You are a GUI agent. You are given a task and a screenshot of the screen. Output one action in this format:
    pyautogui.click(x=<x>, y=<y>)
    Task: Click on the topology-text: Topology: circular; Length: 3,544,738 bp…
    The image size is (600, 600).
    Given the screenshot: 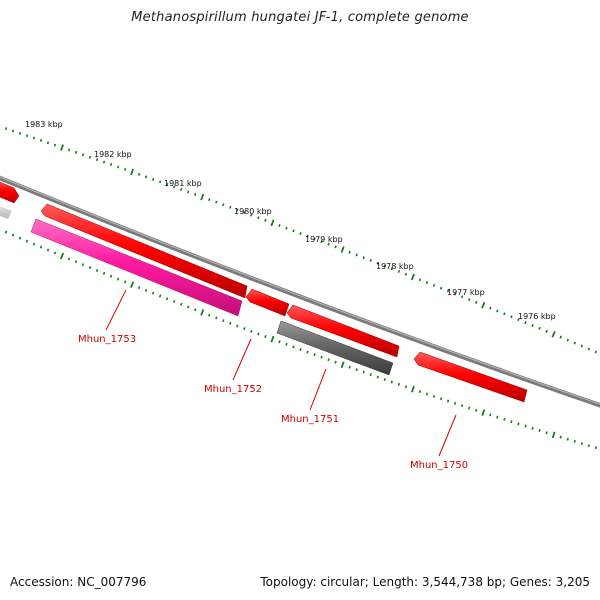 What is the action you would take?
    pyautogui.click(x=425, y=582)
    